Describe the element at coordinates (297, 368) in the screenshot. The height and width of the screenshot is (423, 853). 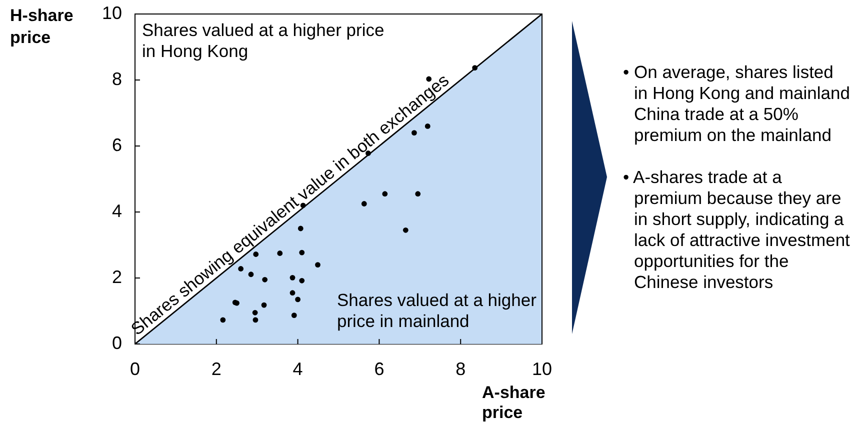
I see `x-tick-label: 4` at that location.